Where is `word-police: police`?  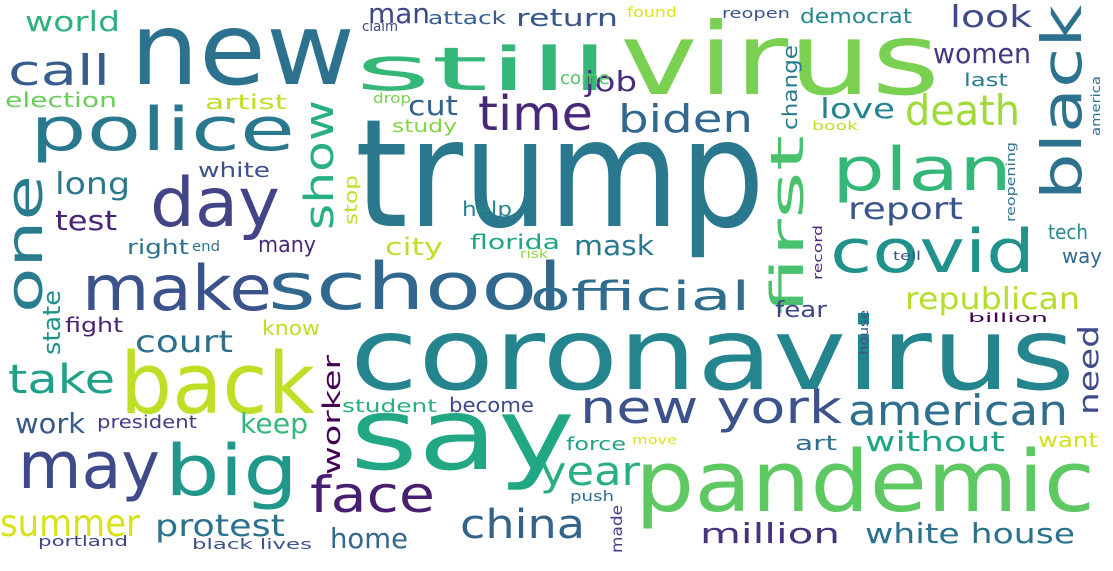
word-police: police is located at coordinates (162, 130).